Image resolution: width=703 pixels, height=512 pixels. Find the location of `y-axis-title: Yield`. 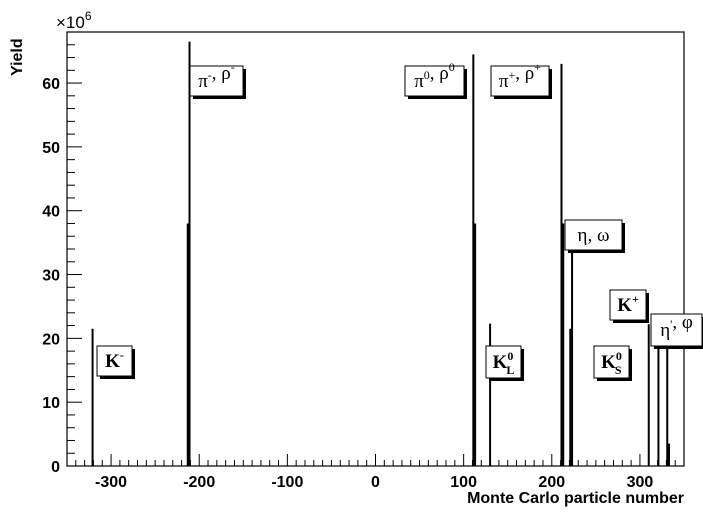

y-axis-title: Yield is located at coordinates (17, 57).